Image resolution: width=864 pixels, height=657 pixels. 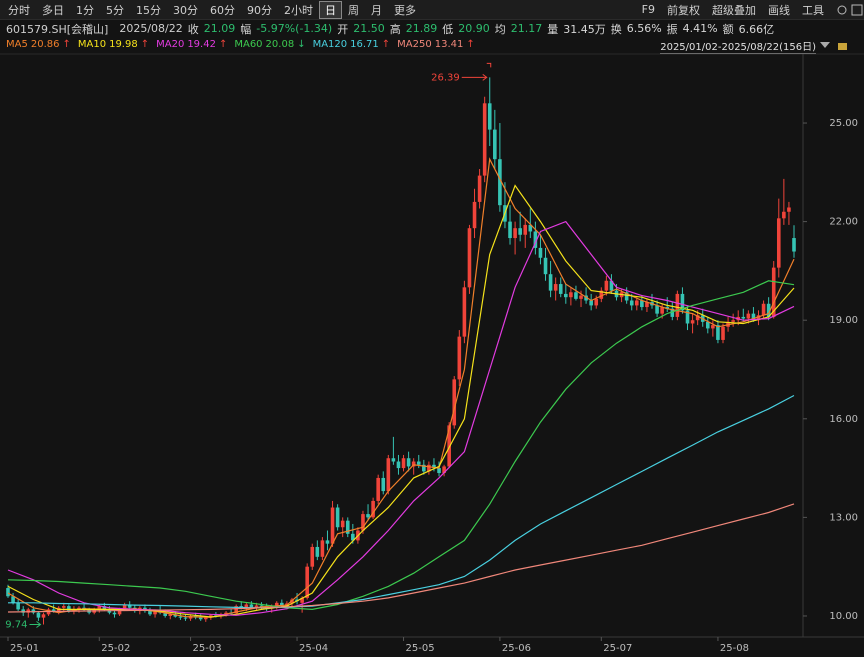 What do you see at coordinates (53, 10) in the screenshot?
I see `period-tab: 多日` at bounding box center [53, 10].